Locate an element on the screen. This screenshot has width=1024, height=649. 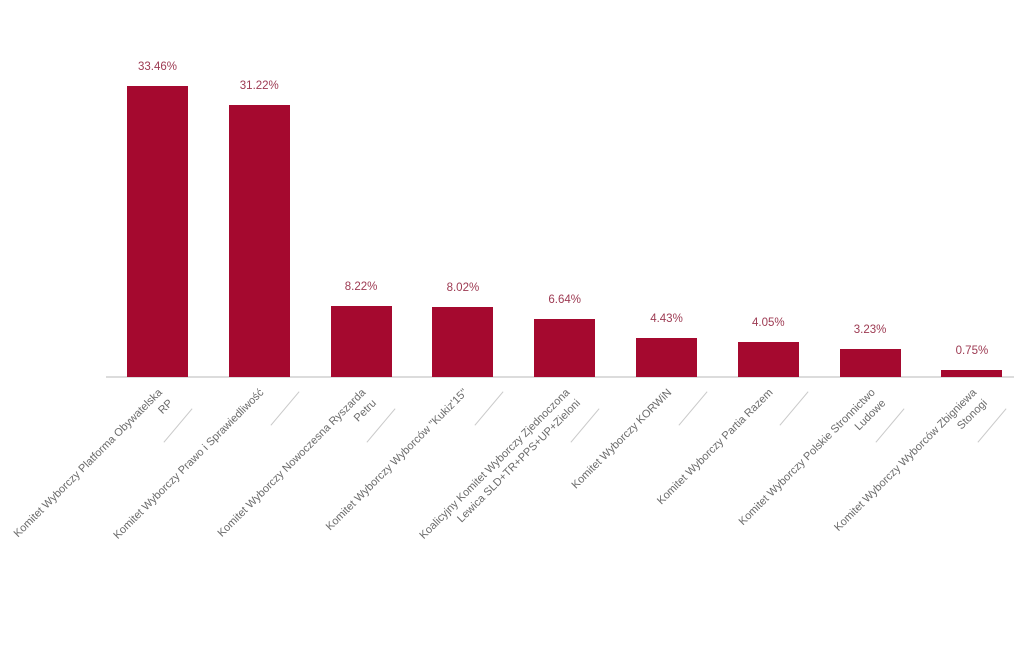
x-axis-label-line: RP is located at coordinates (166, 407).